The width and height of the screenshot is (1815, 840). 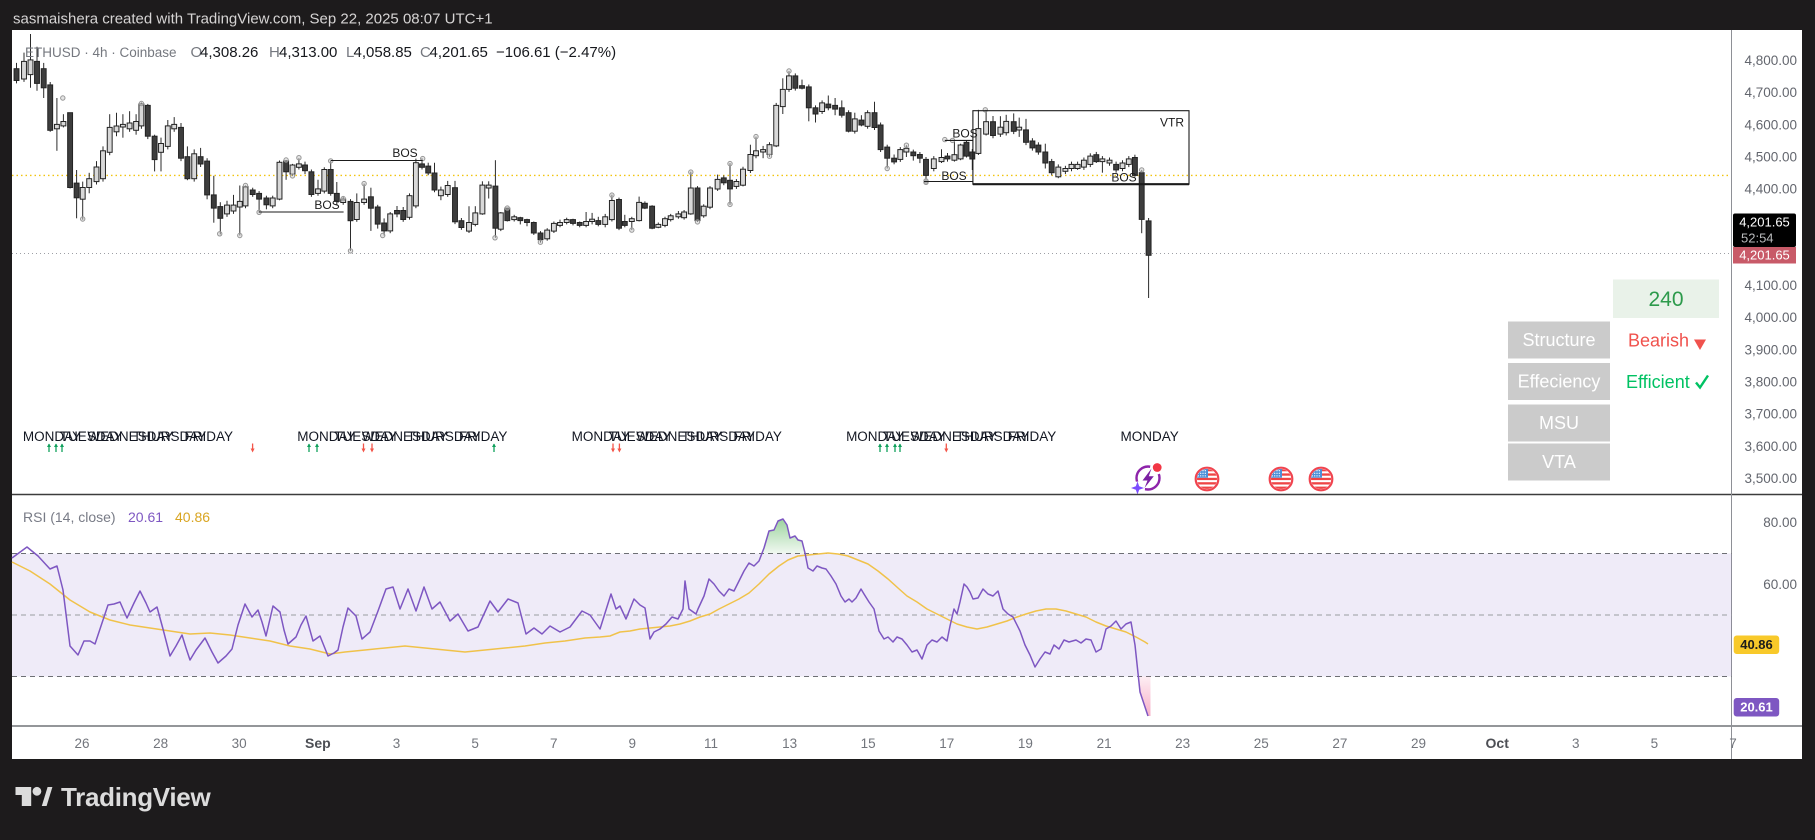 I want to click on svg-text: 19, so click(x=1025, y=743).